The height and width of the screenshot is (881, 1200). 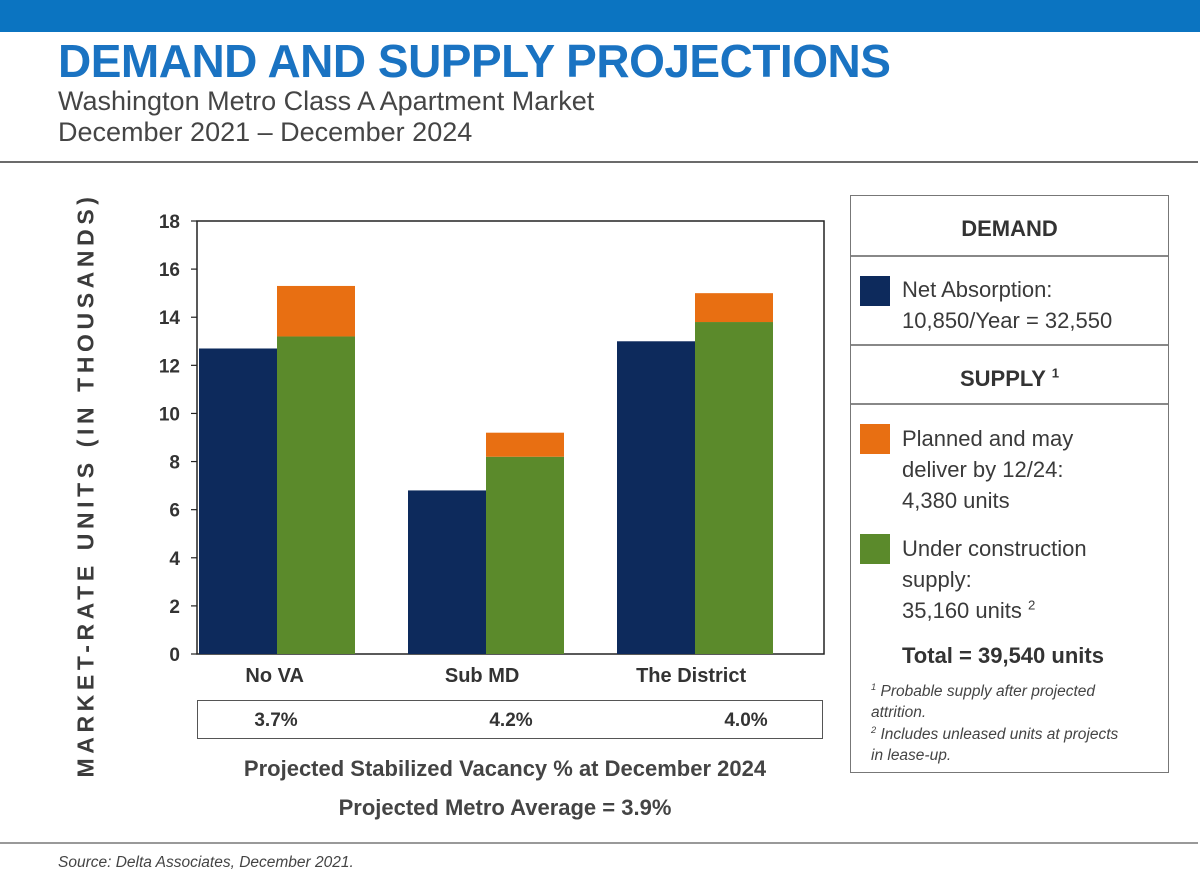 What do you see at coordinates (874, 686) in the screenshot?
I see `footnote-1-mark: 1` at bounding box center [874, 686].